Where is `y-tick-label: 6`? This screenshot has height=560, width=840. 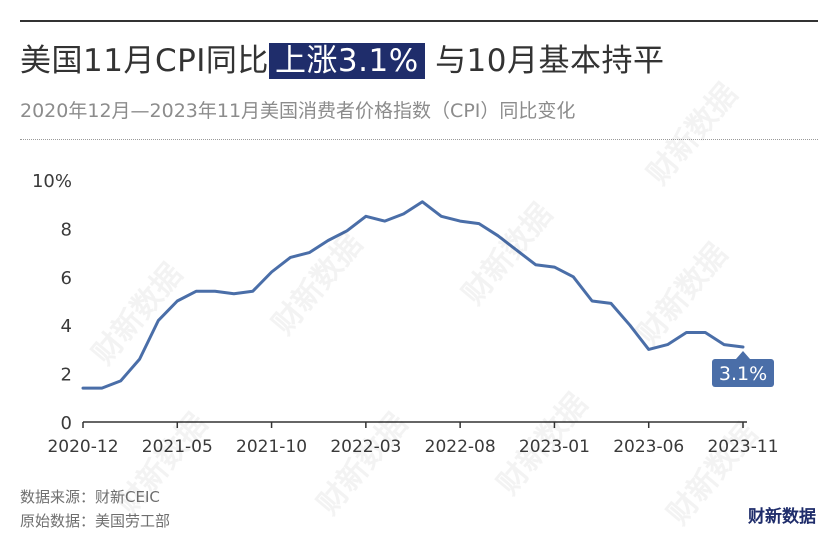
y-tick-label: 6 is located at coordinates (66, 278).